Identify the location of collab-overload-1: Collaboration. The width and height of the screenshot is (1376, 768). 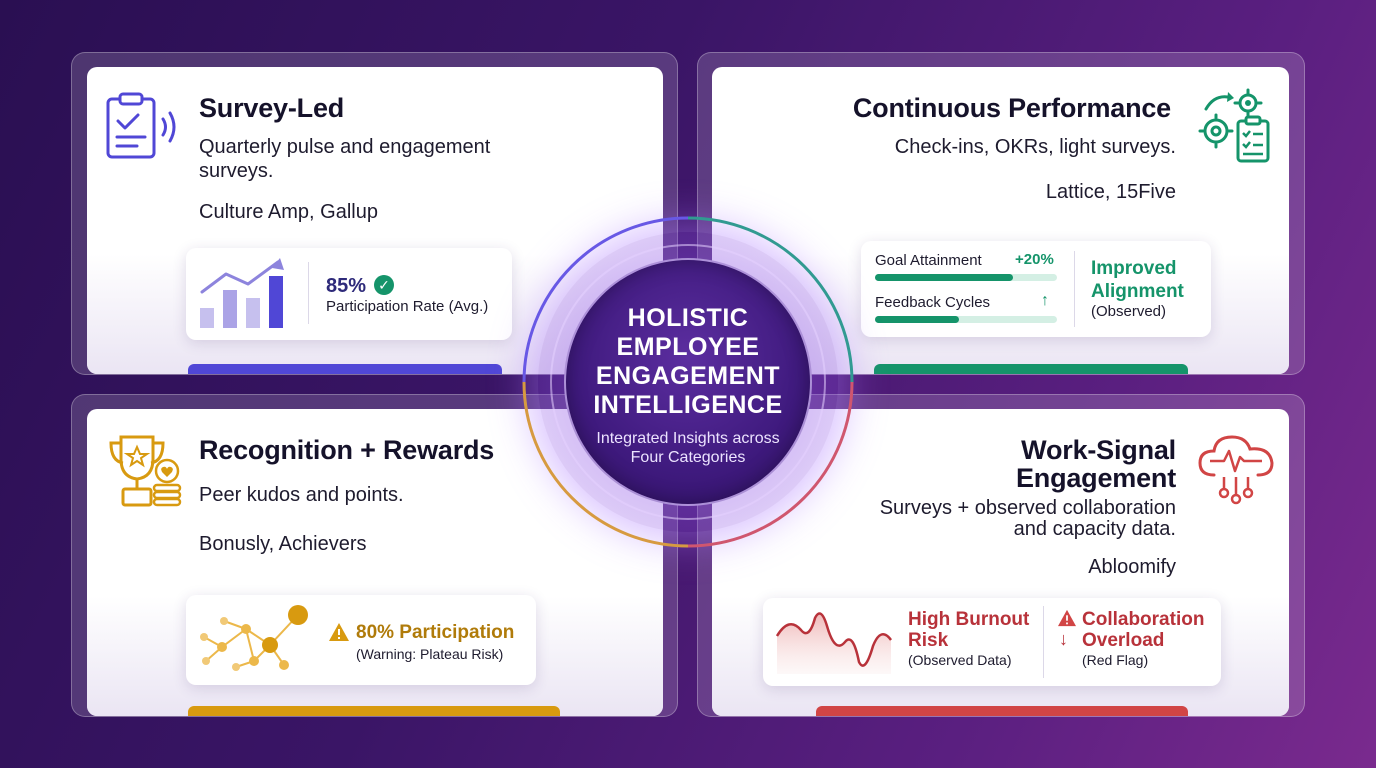
(1143, 619).